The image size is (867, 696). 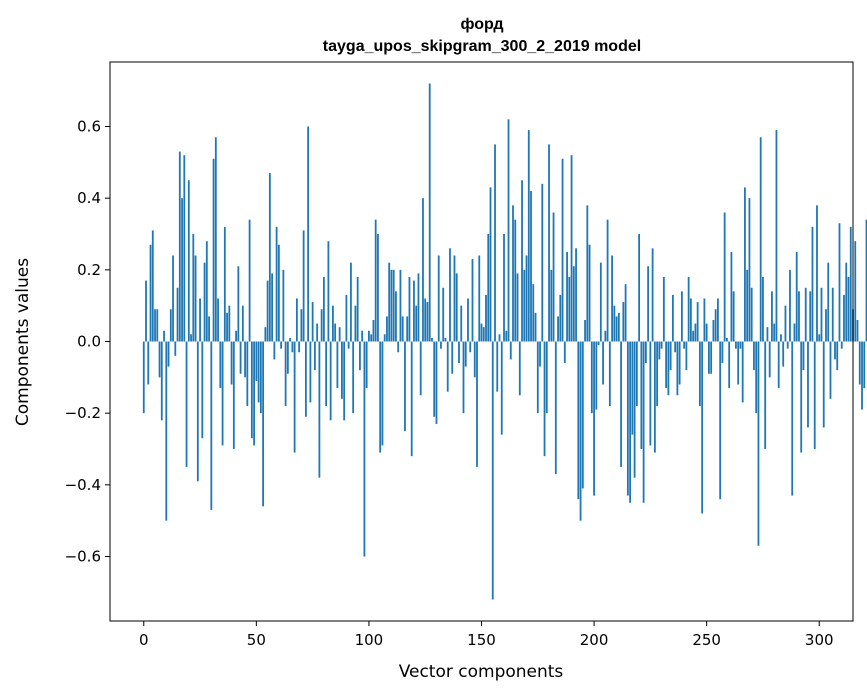 What do you see at coordinates (481, 672) in the screenshot?
I see `x-axis-label: Vector components` at bounding box center [481, 672].